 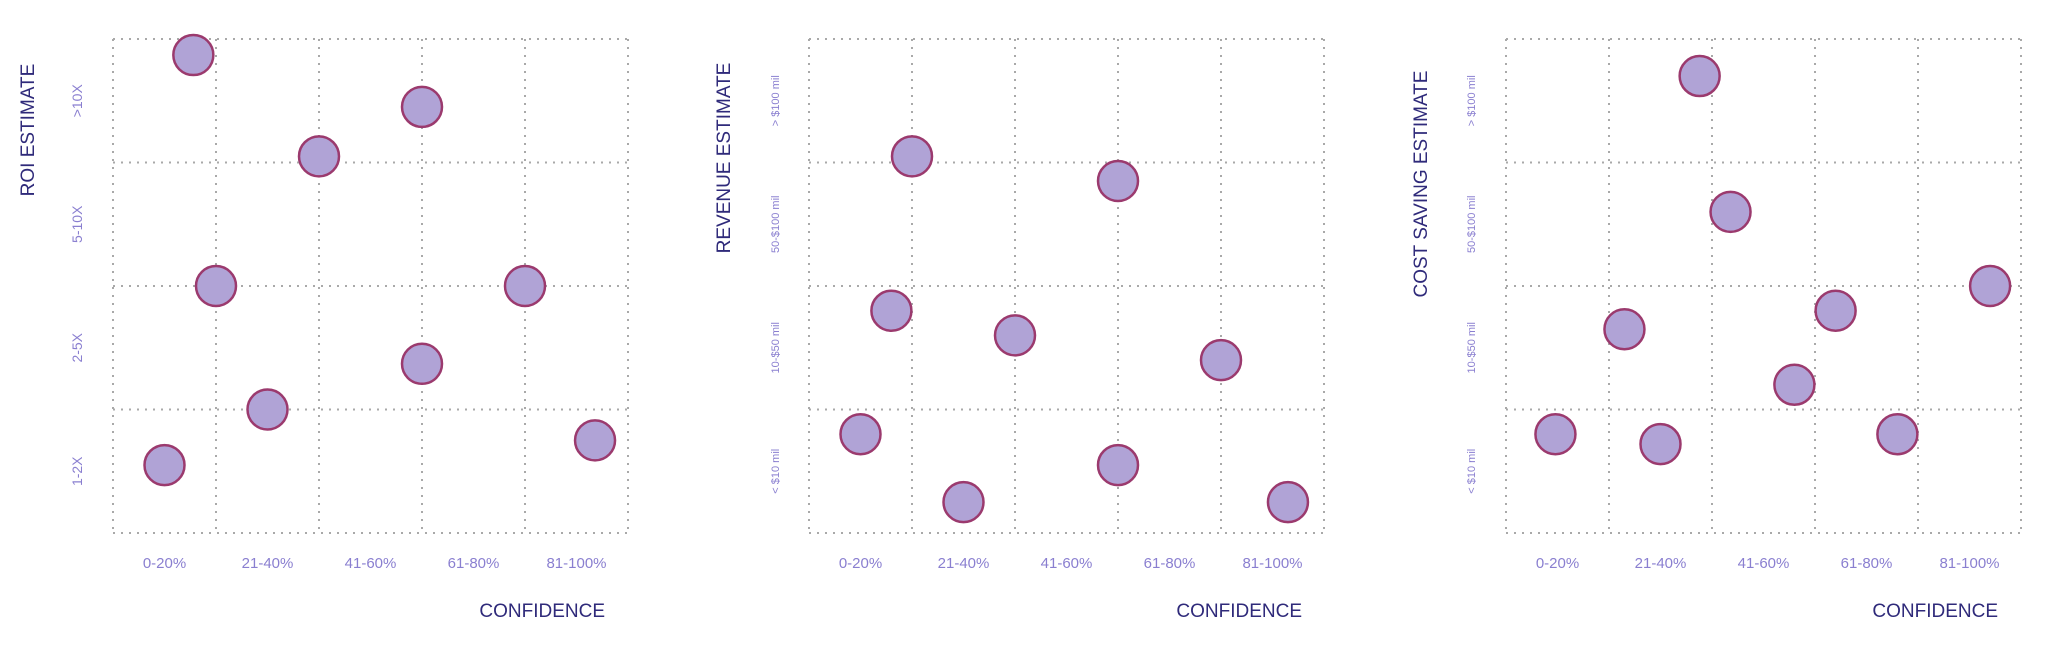 I want to click on y-axis-title: COST SAVING ESTIMATE, so click(x=1421, y=184).